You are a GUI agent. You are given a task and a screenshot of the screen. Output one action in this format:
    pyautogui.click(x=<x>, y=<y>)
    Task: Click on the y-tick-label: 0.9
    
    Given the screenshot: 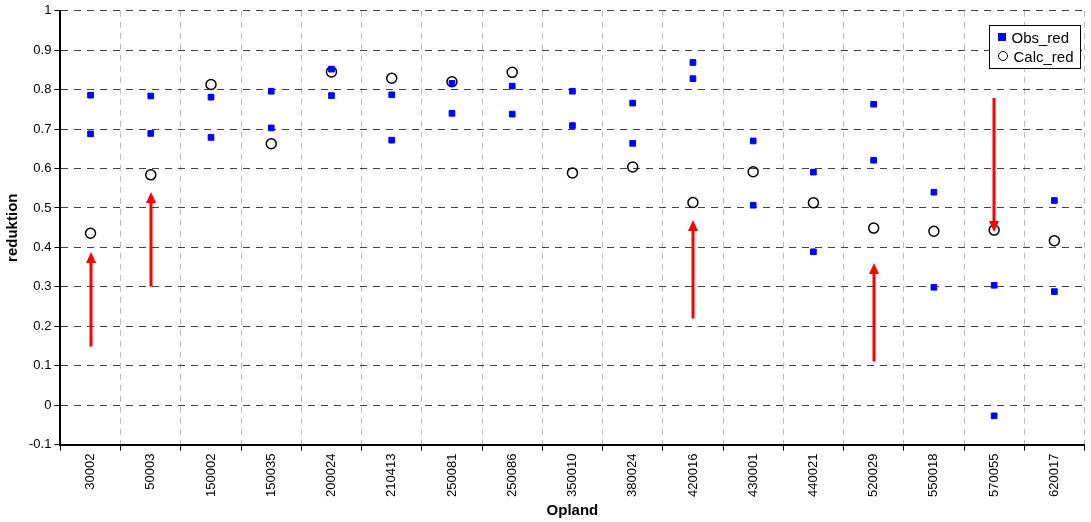 What is the action you would take?
    pyautogui.click(x=42, y=49)
    